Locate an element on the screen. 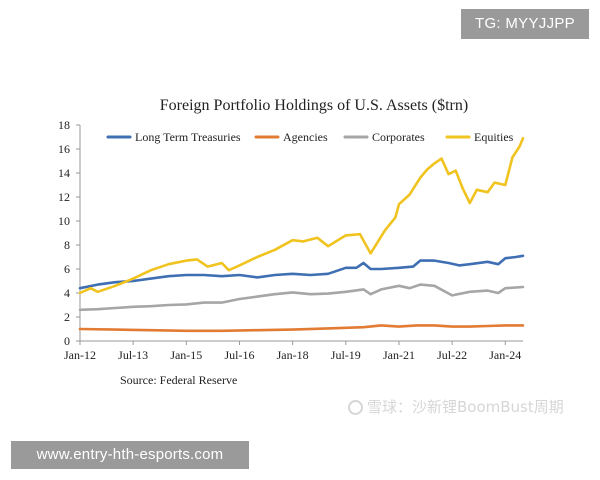 The height and width of the screenshot is (480, 600). series-line-agencies is located at coordinates (301, 328).